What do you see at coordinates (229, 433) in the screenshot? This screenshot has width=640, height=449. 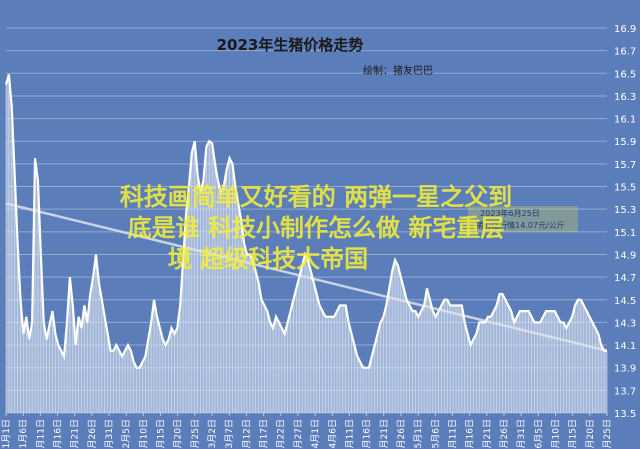 I see `x-tick-label: 3月7日` at bounding box center [229, 433].